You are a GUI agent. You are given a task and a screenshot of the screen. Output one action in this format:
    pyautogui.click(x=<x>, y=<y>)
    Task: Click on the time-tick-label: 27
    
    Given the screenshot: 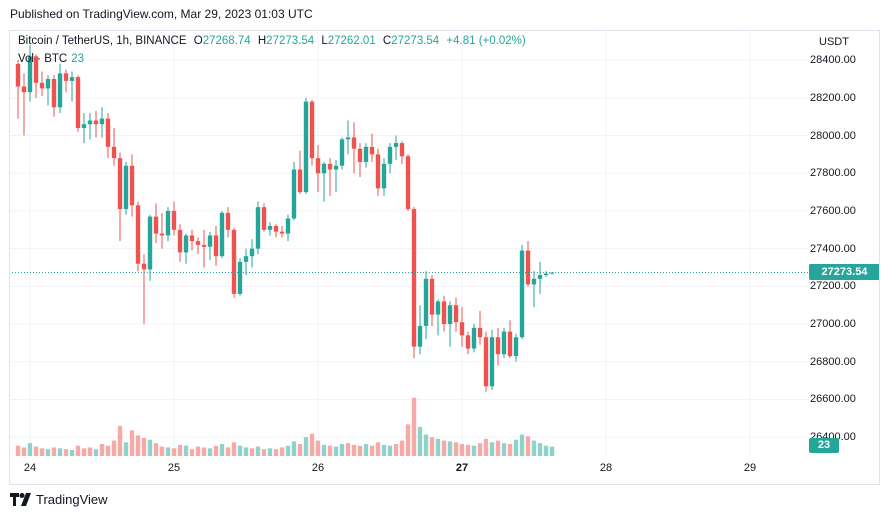 What is the action you would take?
    pyautogui.click(x=462, y=468)
    